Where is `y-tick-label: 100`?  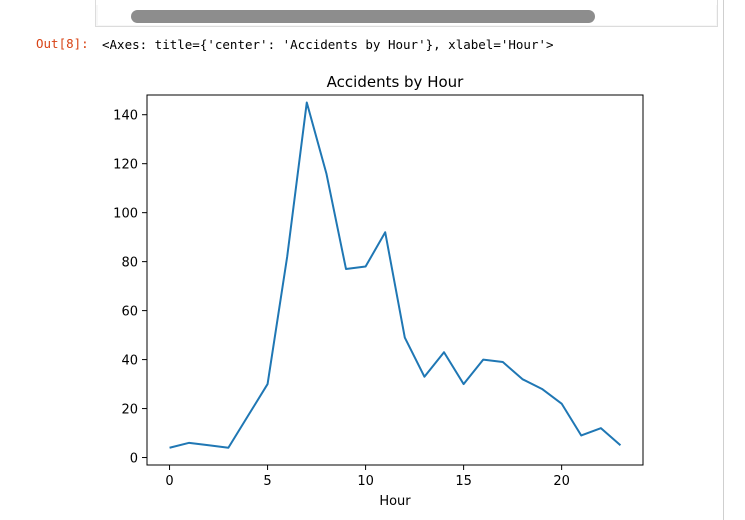 y-tick-label: 100 is located at coordinates (125, 214).